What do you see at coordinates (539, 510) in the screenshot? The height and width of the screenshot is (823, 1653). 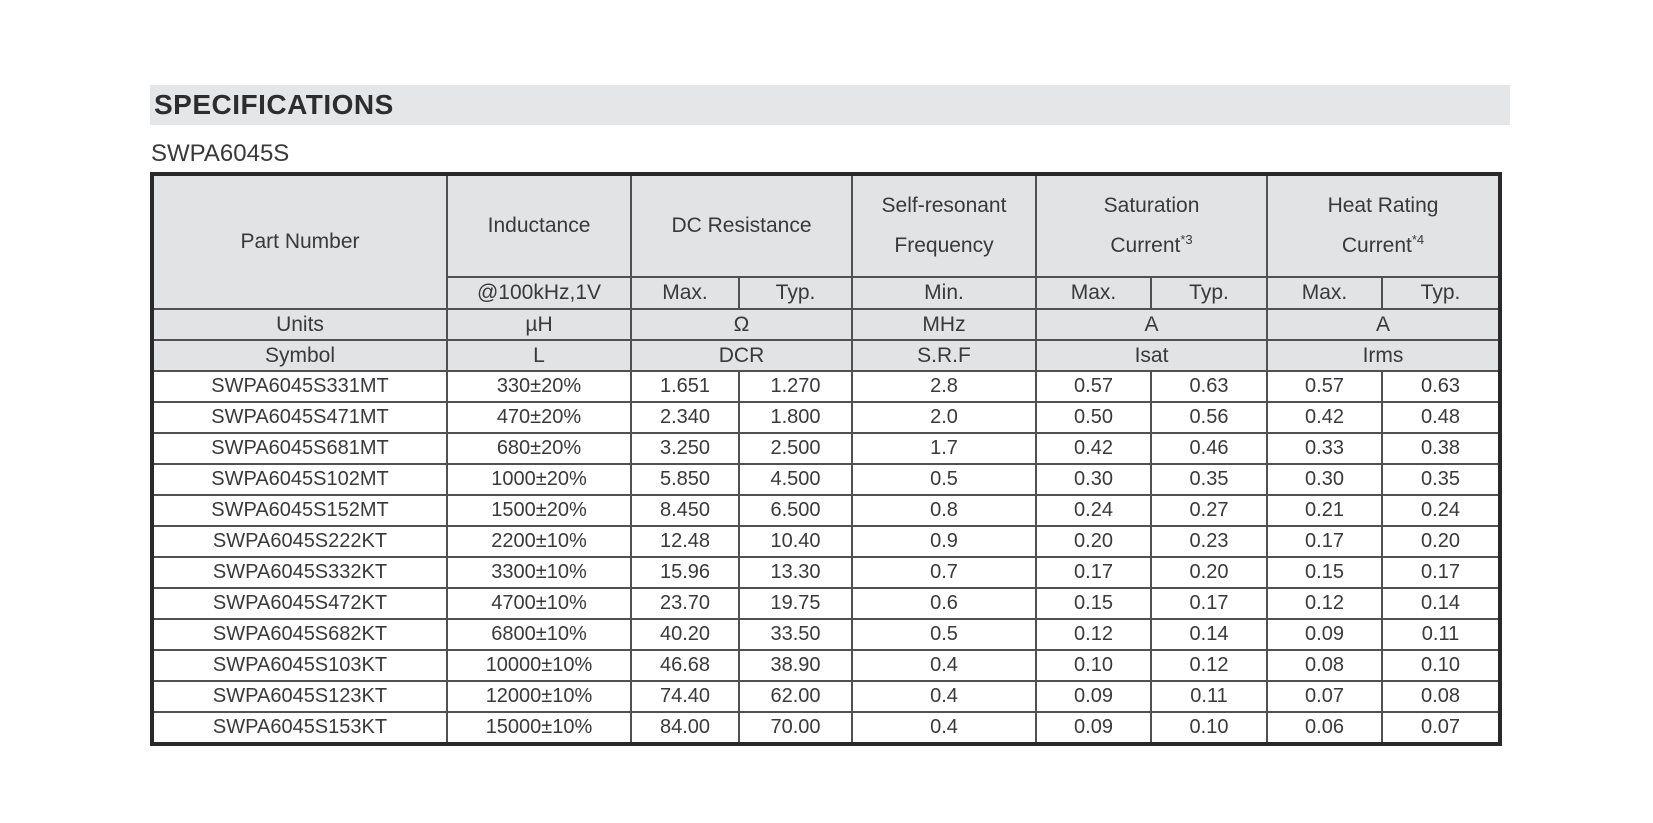 I see `cell-inductance: 1500±20%` at bounding box center [539, 510].